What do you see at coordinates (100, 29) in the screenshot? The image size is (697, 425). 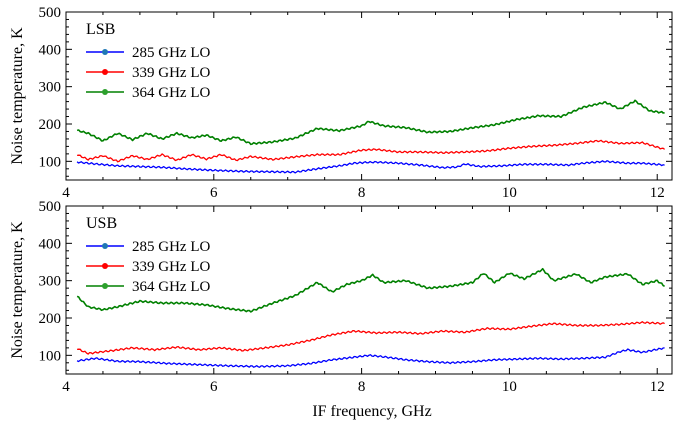 I see `panel-label: LSB` at bounding box center [100, 29].